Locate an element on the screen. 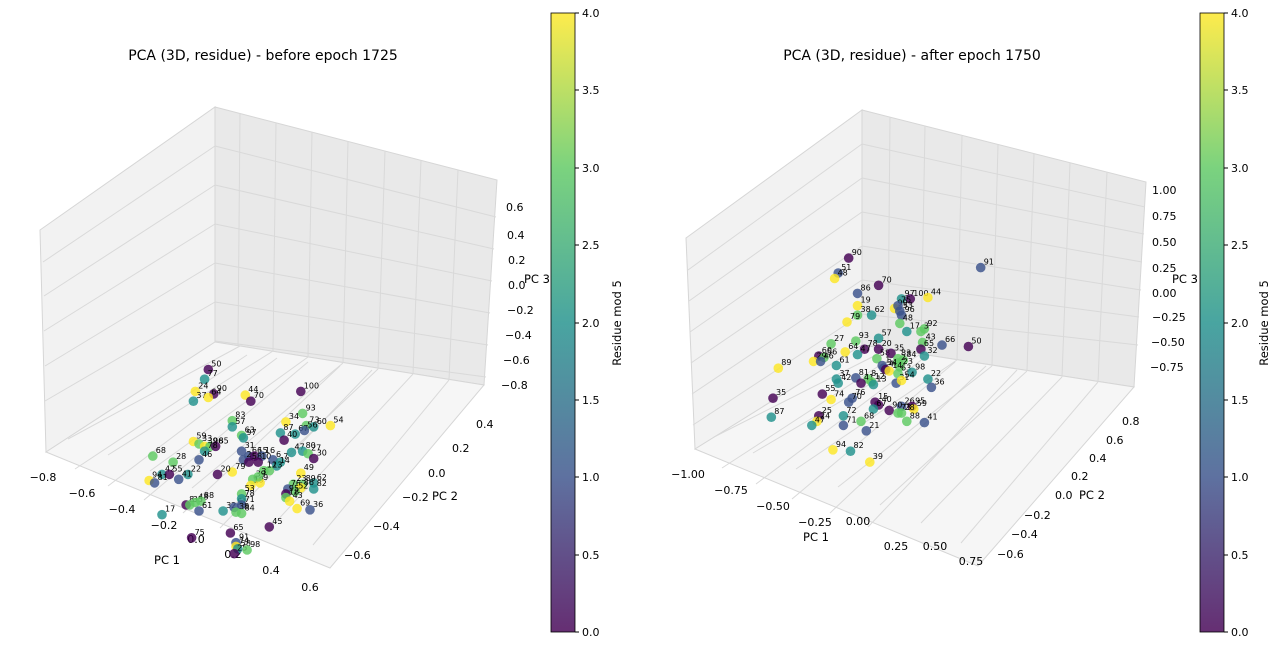 The height and width of the screenshot is (647, 1280). point-label-72: 72 is located at coordinates (851, 410).